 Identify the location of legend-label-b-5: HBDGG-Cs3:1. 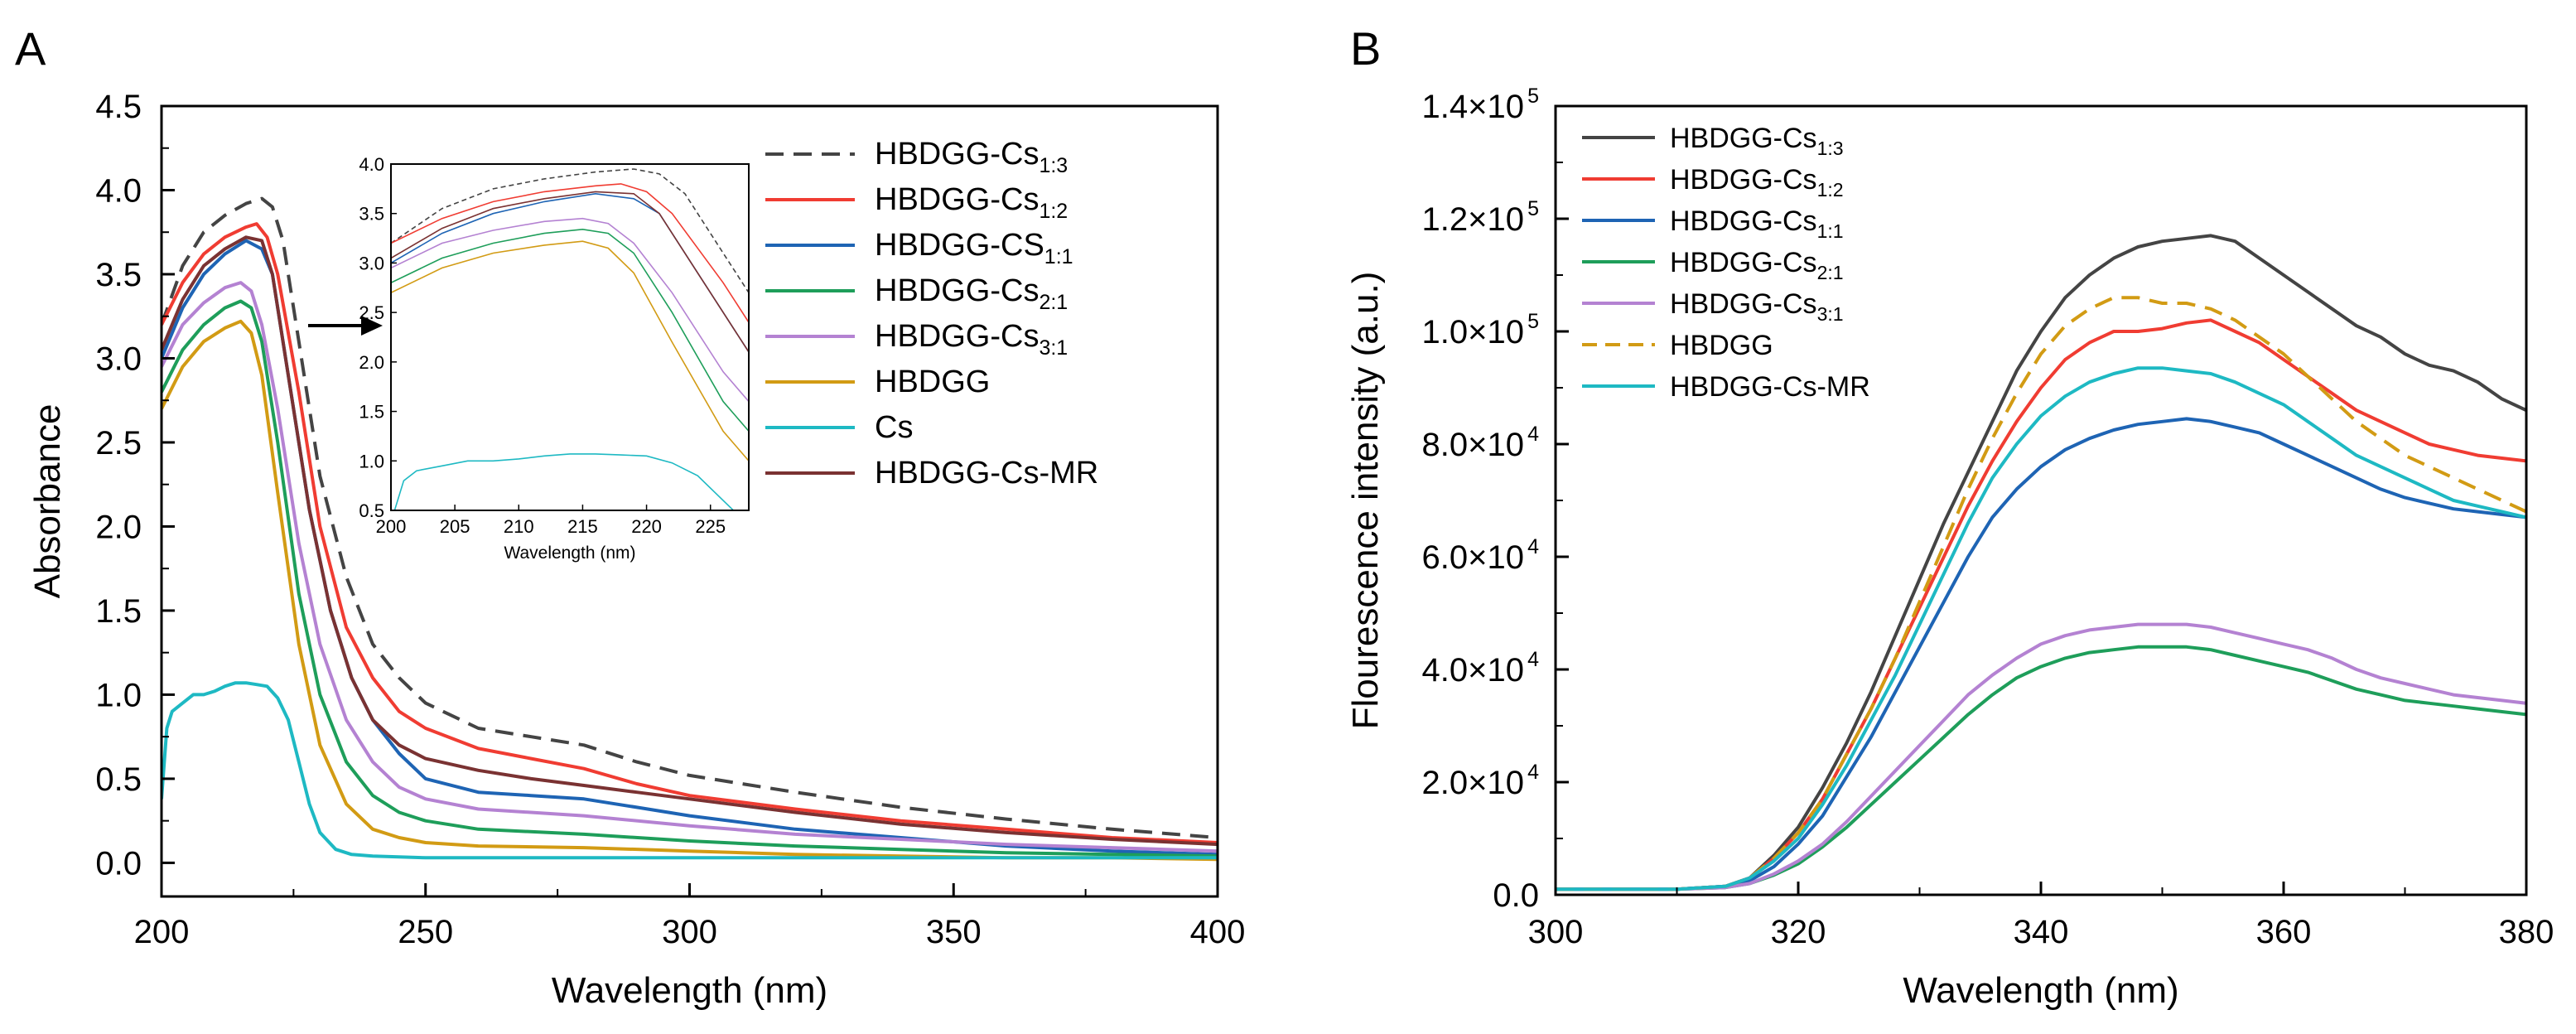
(1757, 307).